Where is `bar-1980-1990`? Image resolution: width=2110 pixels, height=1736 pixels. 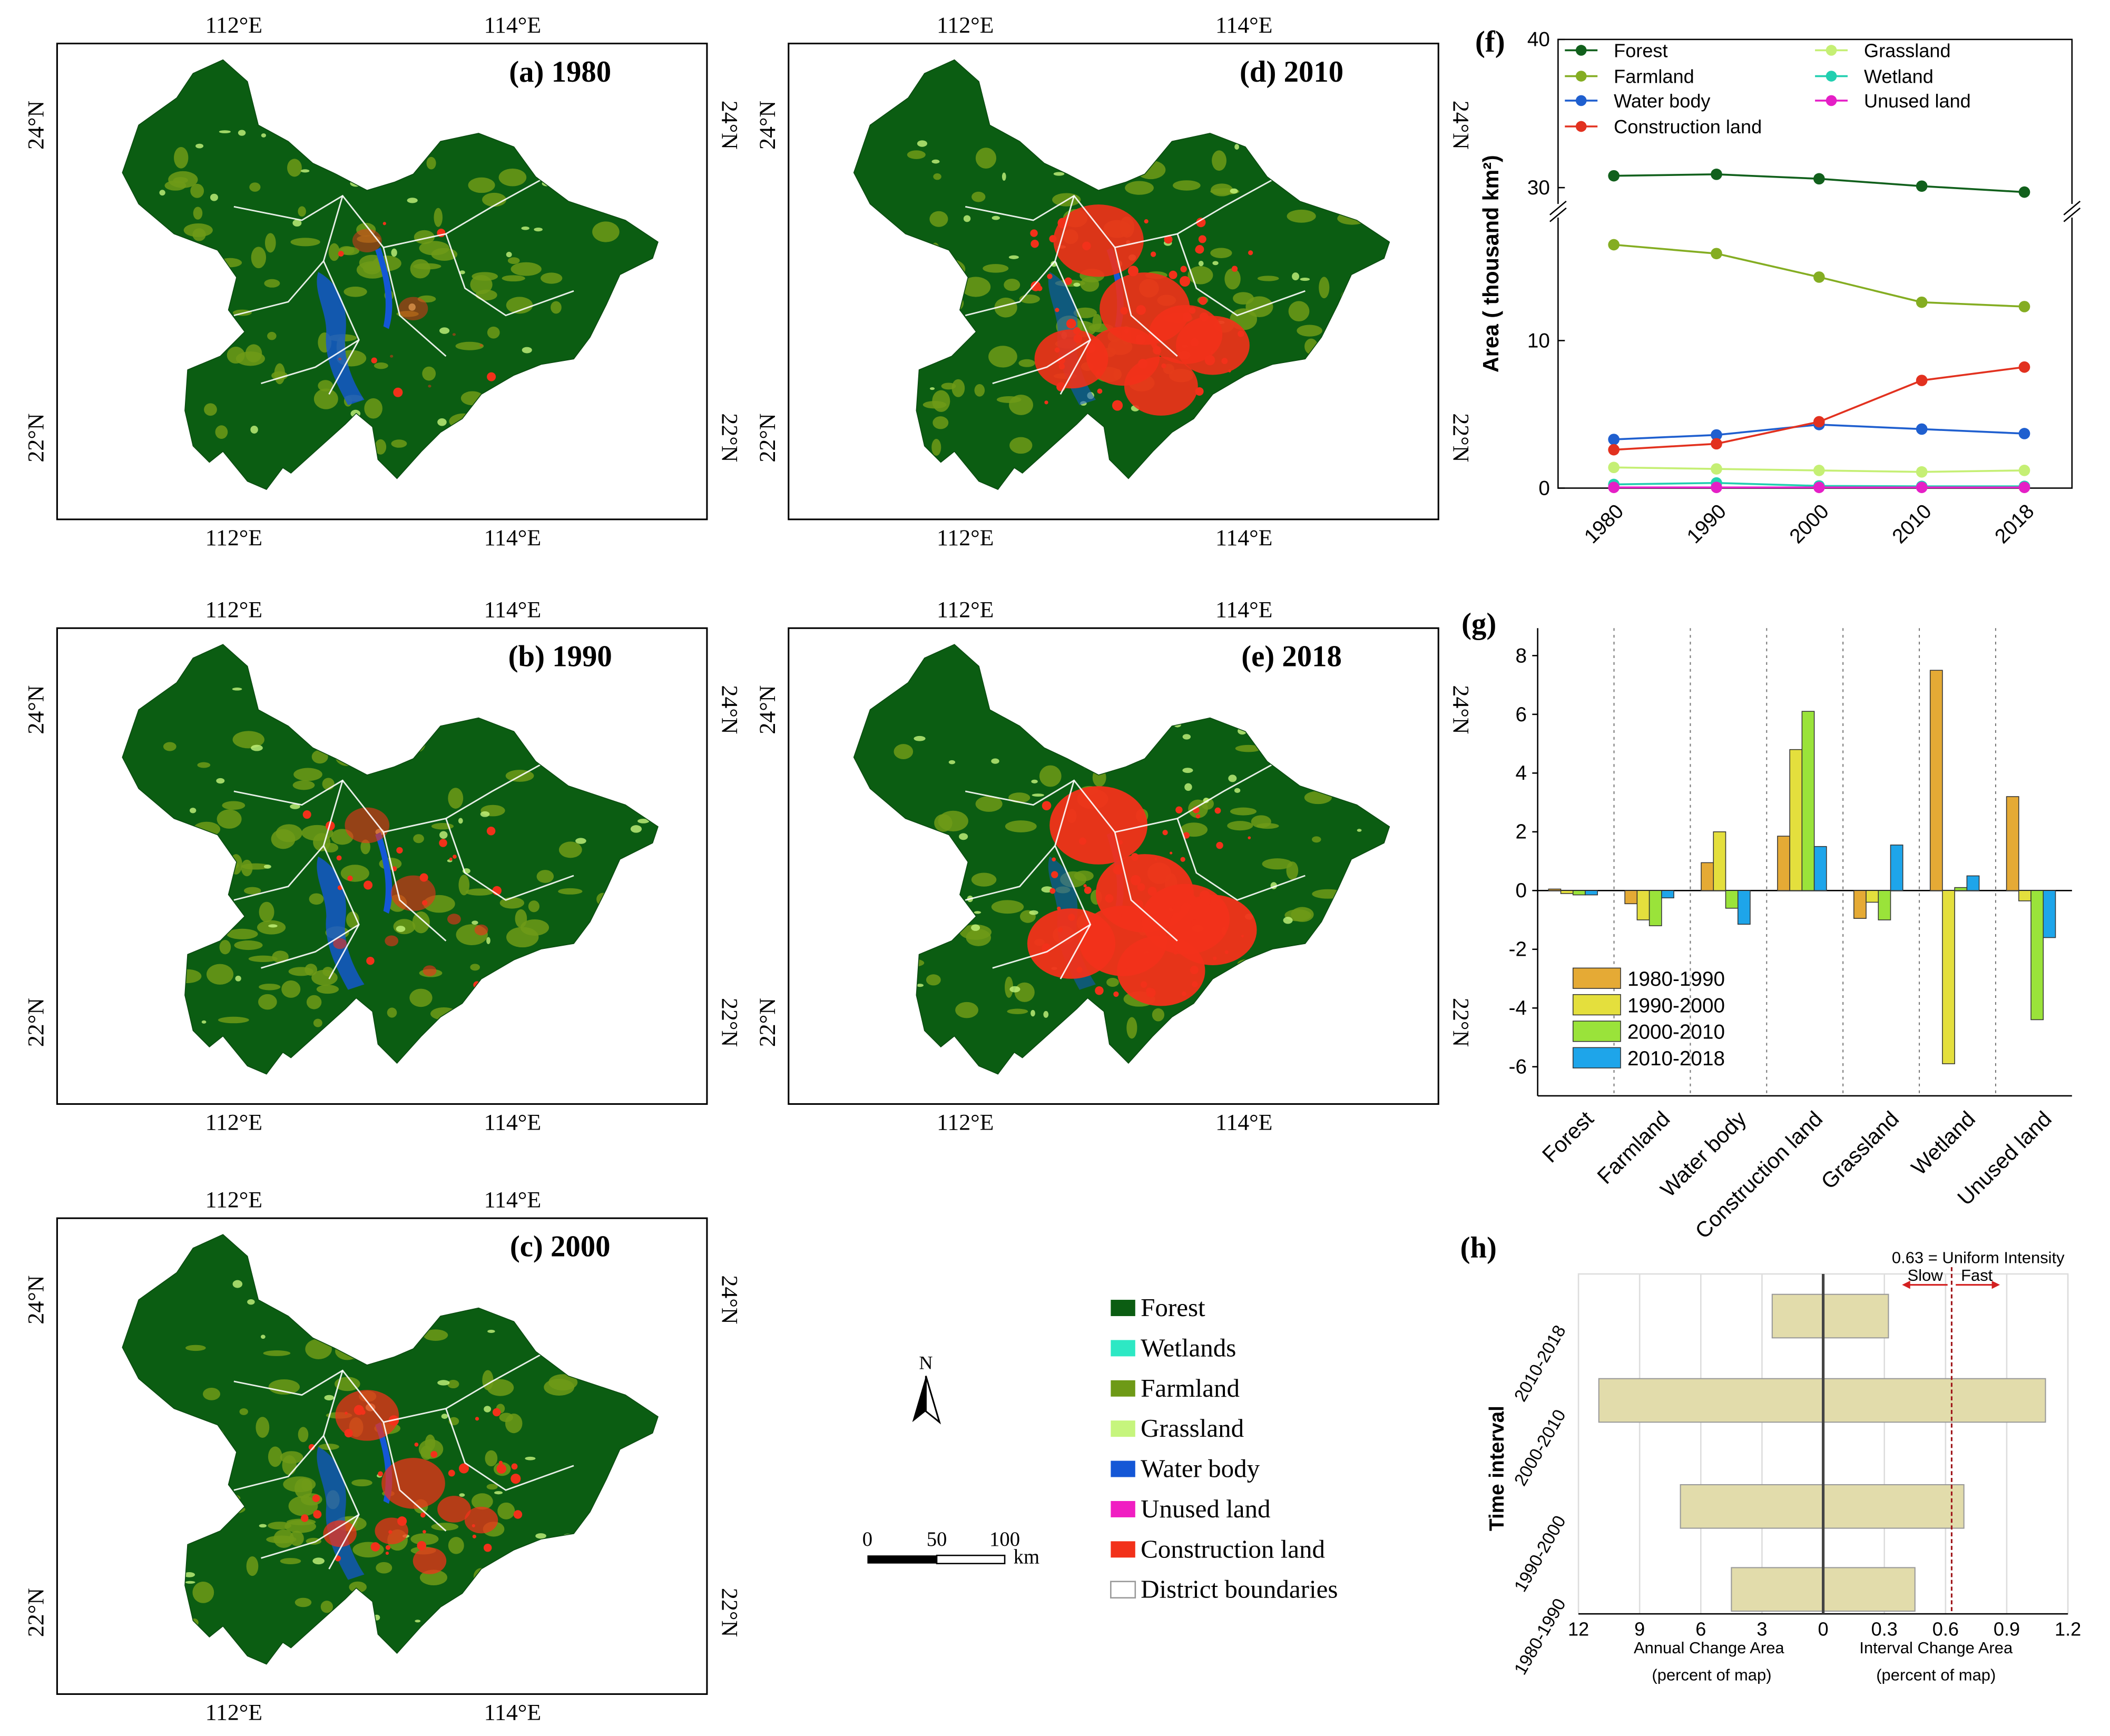
bar-1980-1990 is located at coordinates (1631, 897).